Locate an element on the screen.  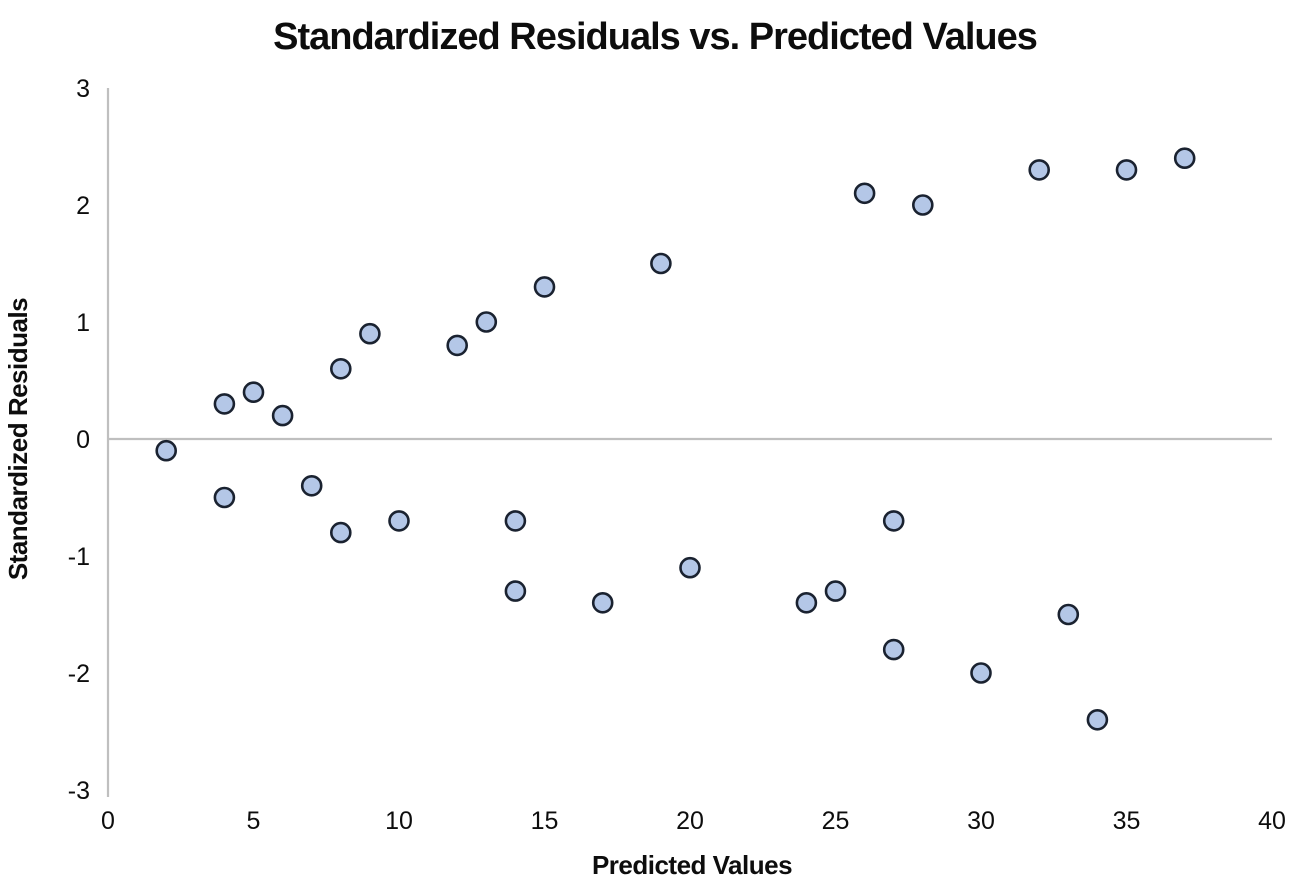
x-tick-label: 30 is located at coordinates (981, 821).